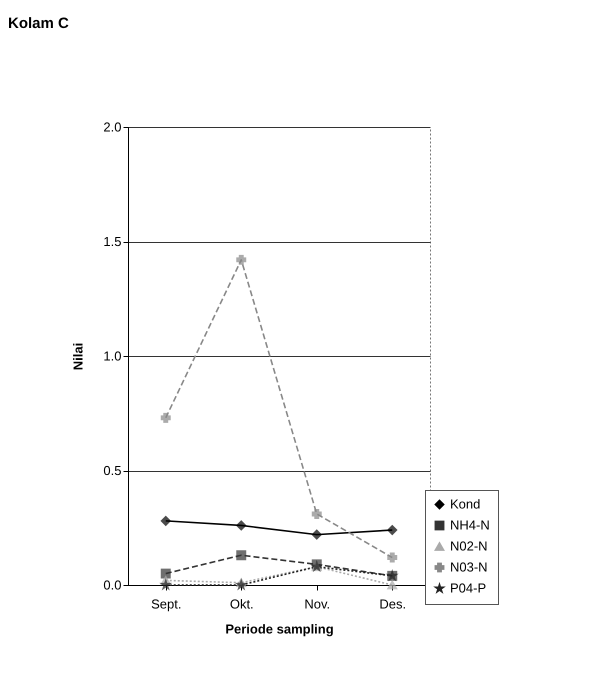  Describe the element at coordinates (470, 525) in the screenshot. I see `legend-label: NH4-N` at that location.